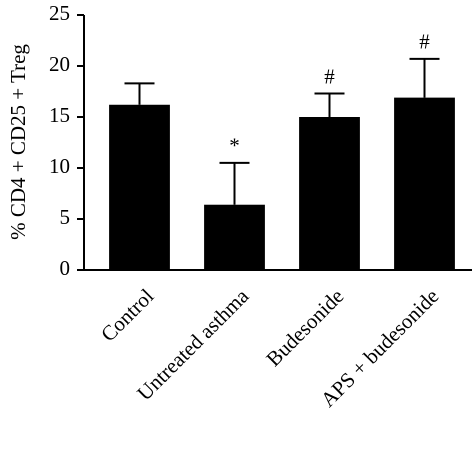 This screenshot has height=457, width=474. Describe the element at coordinates (59, 13) in the screenshot. I see `y-tick-label: 25` at that location.